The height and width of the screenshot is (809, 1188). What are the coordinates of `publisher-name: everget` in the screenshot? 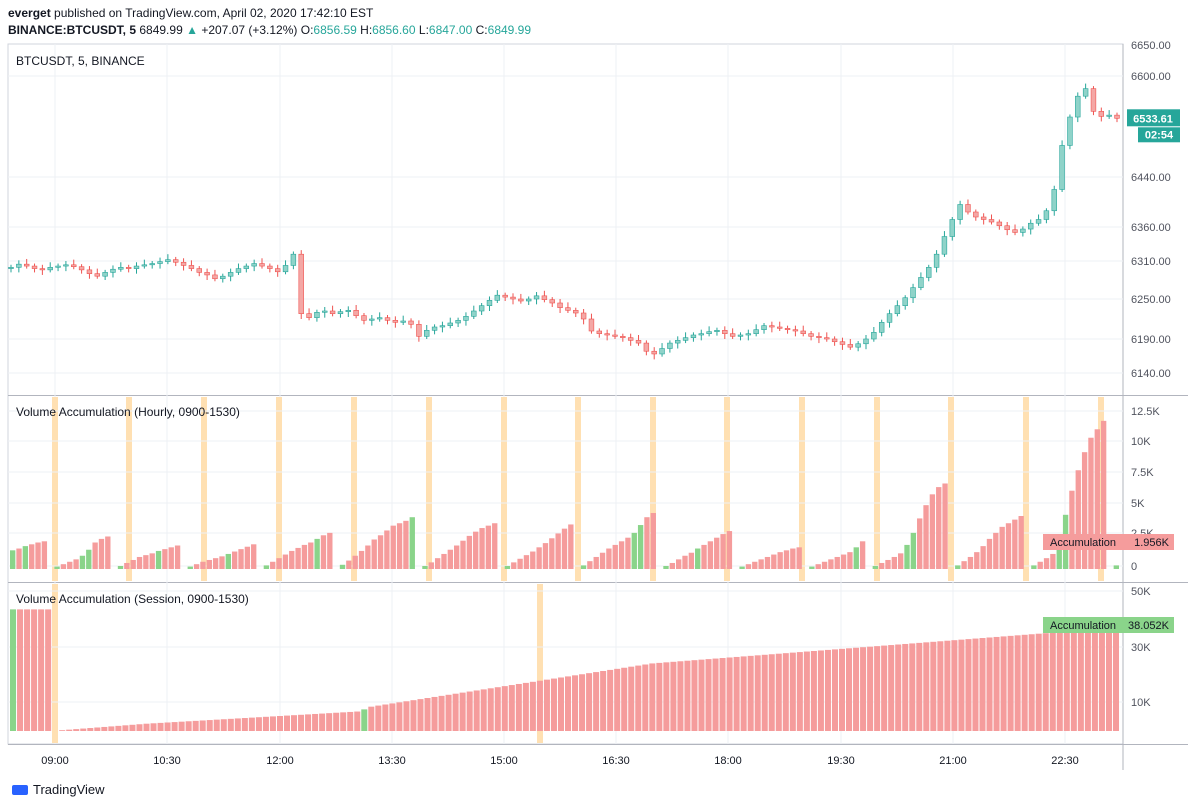 It's located at (29, 13).